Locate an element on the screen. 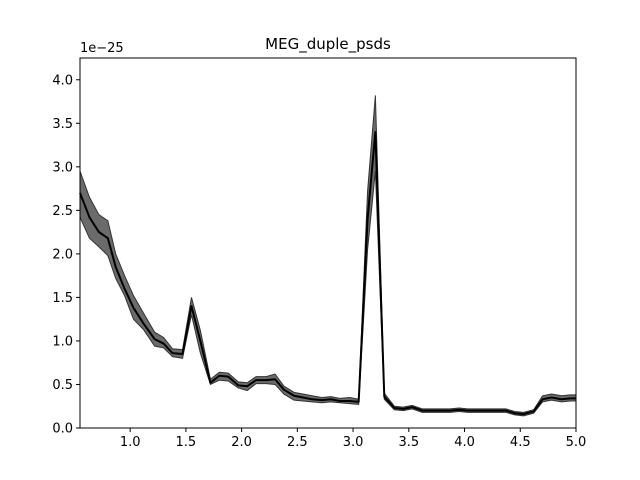  x-tick-label: 5.0 is located at coordinates (576, 442).